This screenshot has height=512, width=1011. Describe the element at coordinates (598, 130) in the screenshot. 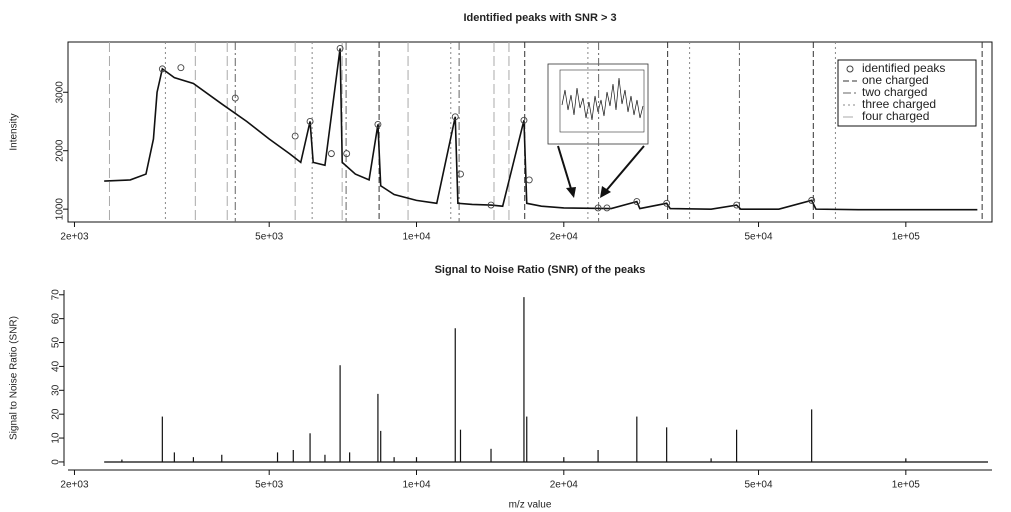

I see `inset` at that location.